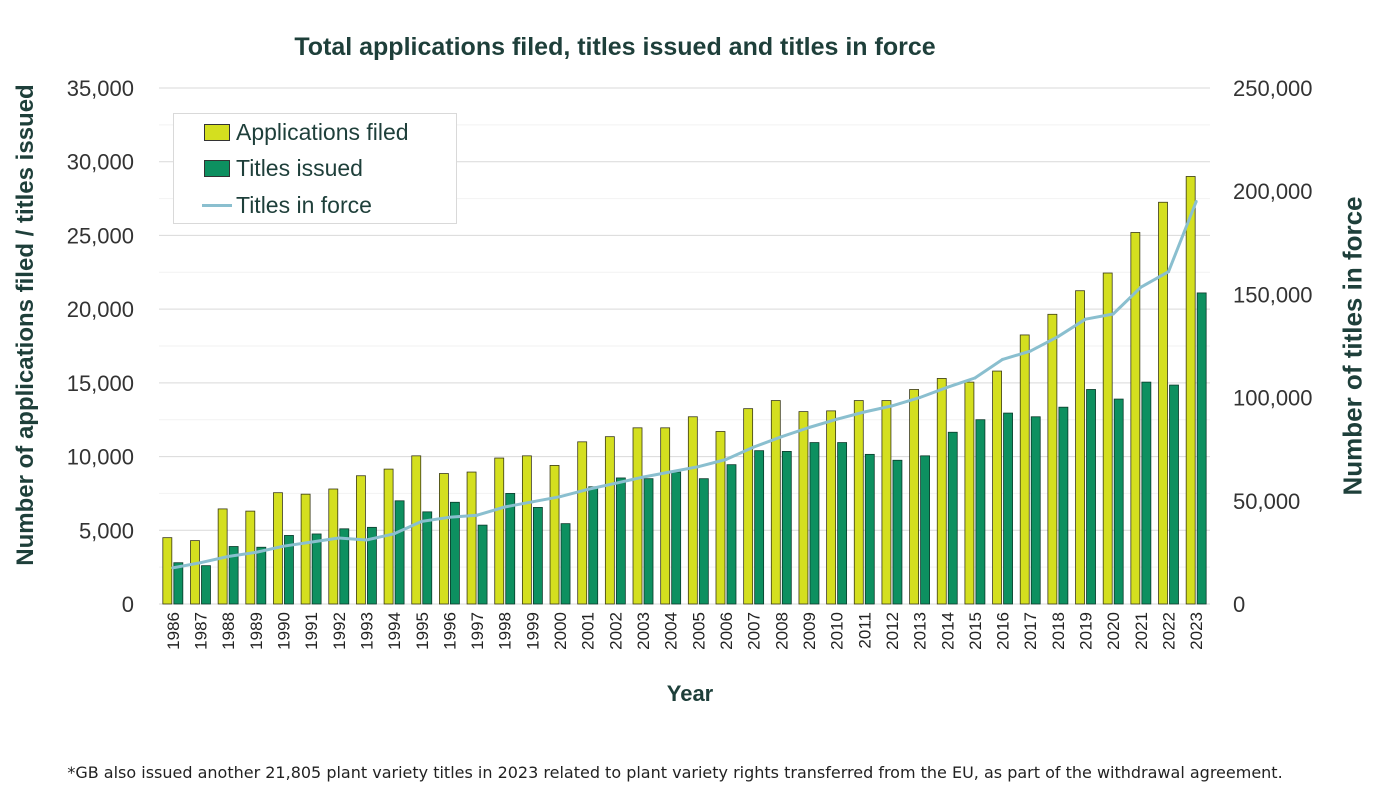 This screenshot has width=1378, height=793. I want to click on bar-titles-issued-2001, so click(593, 545).